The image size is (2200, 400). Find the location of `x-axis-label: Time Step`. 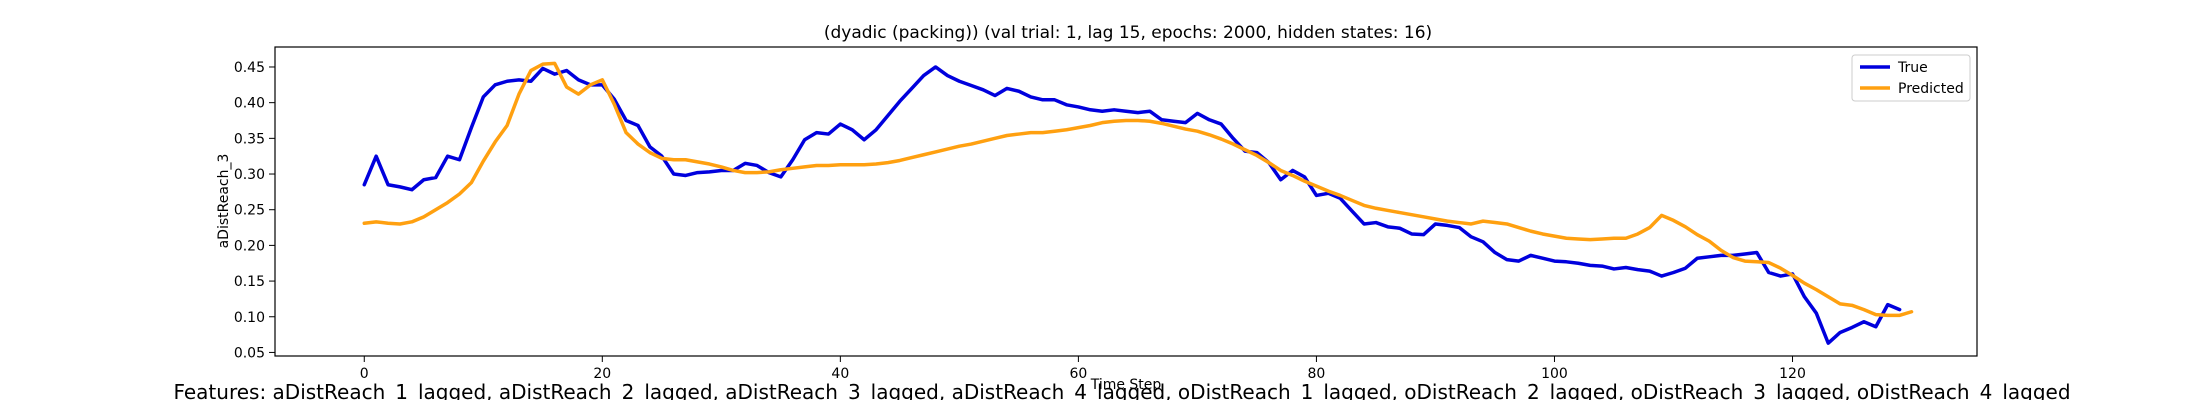

x-axis-label: Time Step is located at coordinates (1126, 385).